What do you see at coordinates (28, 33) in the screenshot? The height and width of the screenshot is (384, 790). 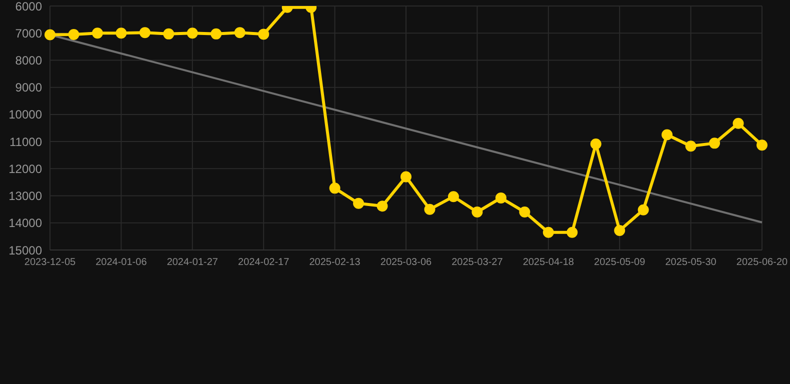 I see `y-tick-label: 7000` at bounding box center [28, 33].